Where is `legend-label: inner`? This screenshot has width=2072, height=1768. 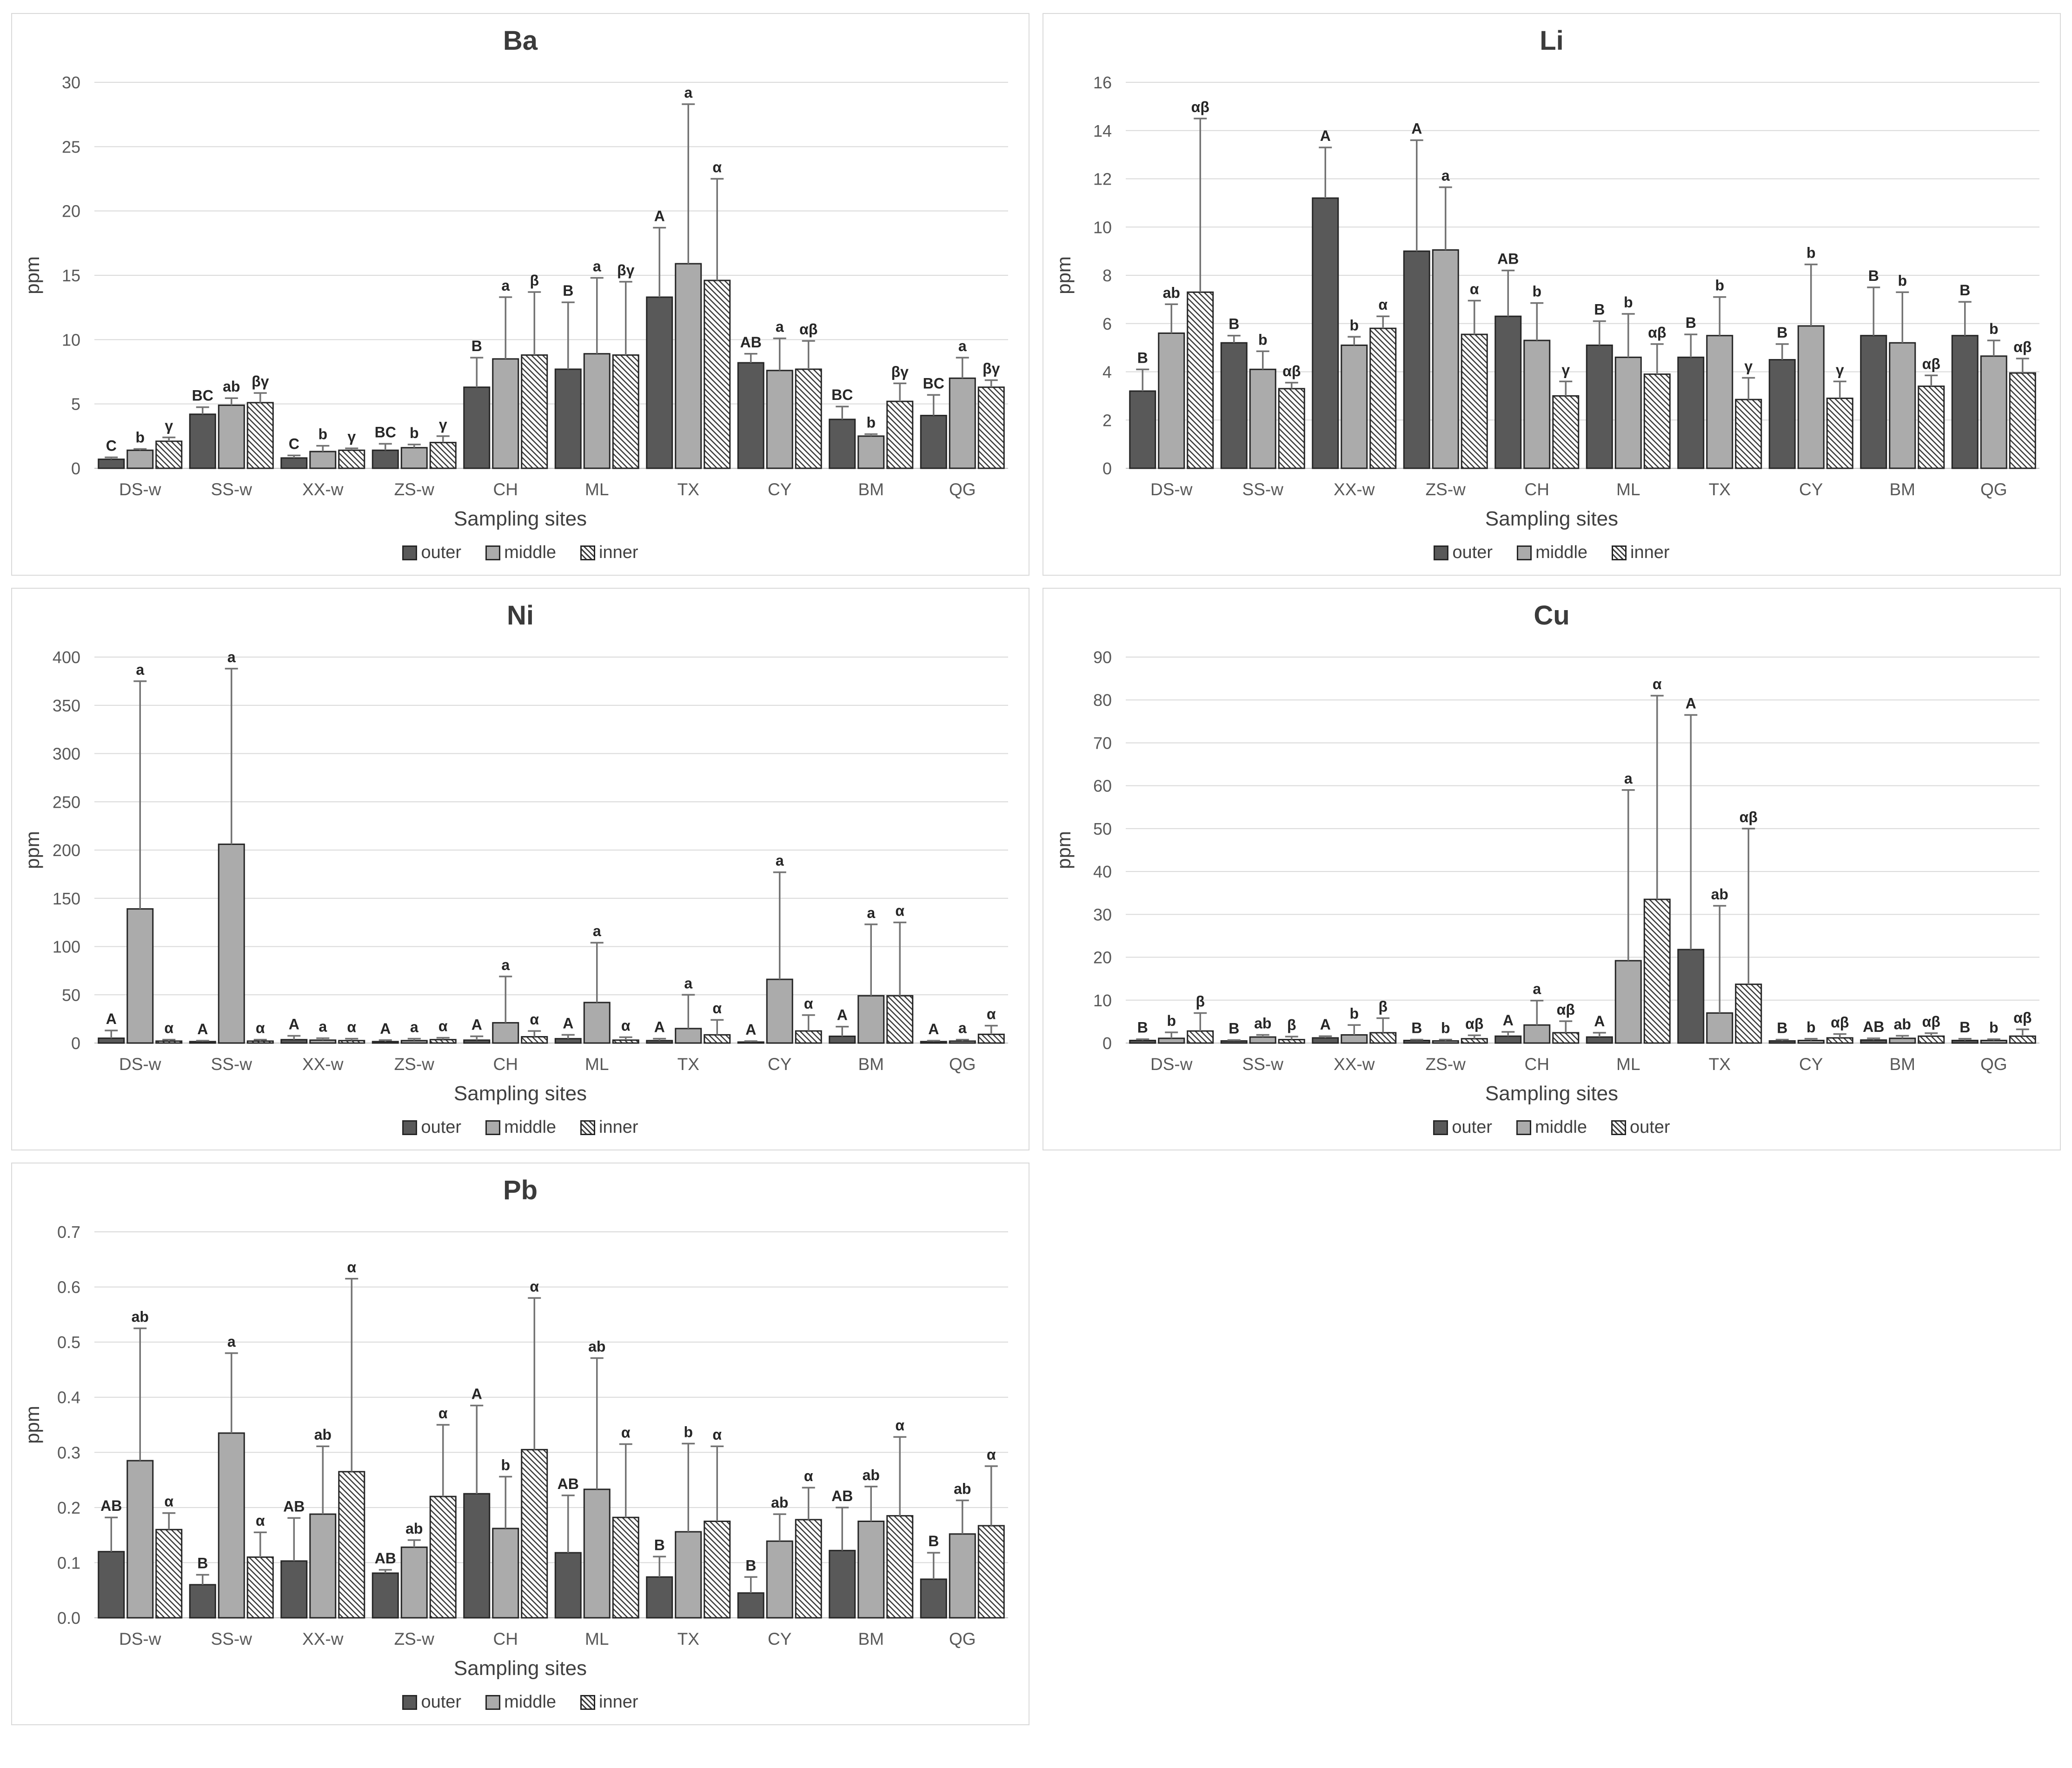 legend-label: inner is located at coordinates (618, 1127).